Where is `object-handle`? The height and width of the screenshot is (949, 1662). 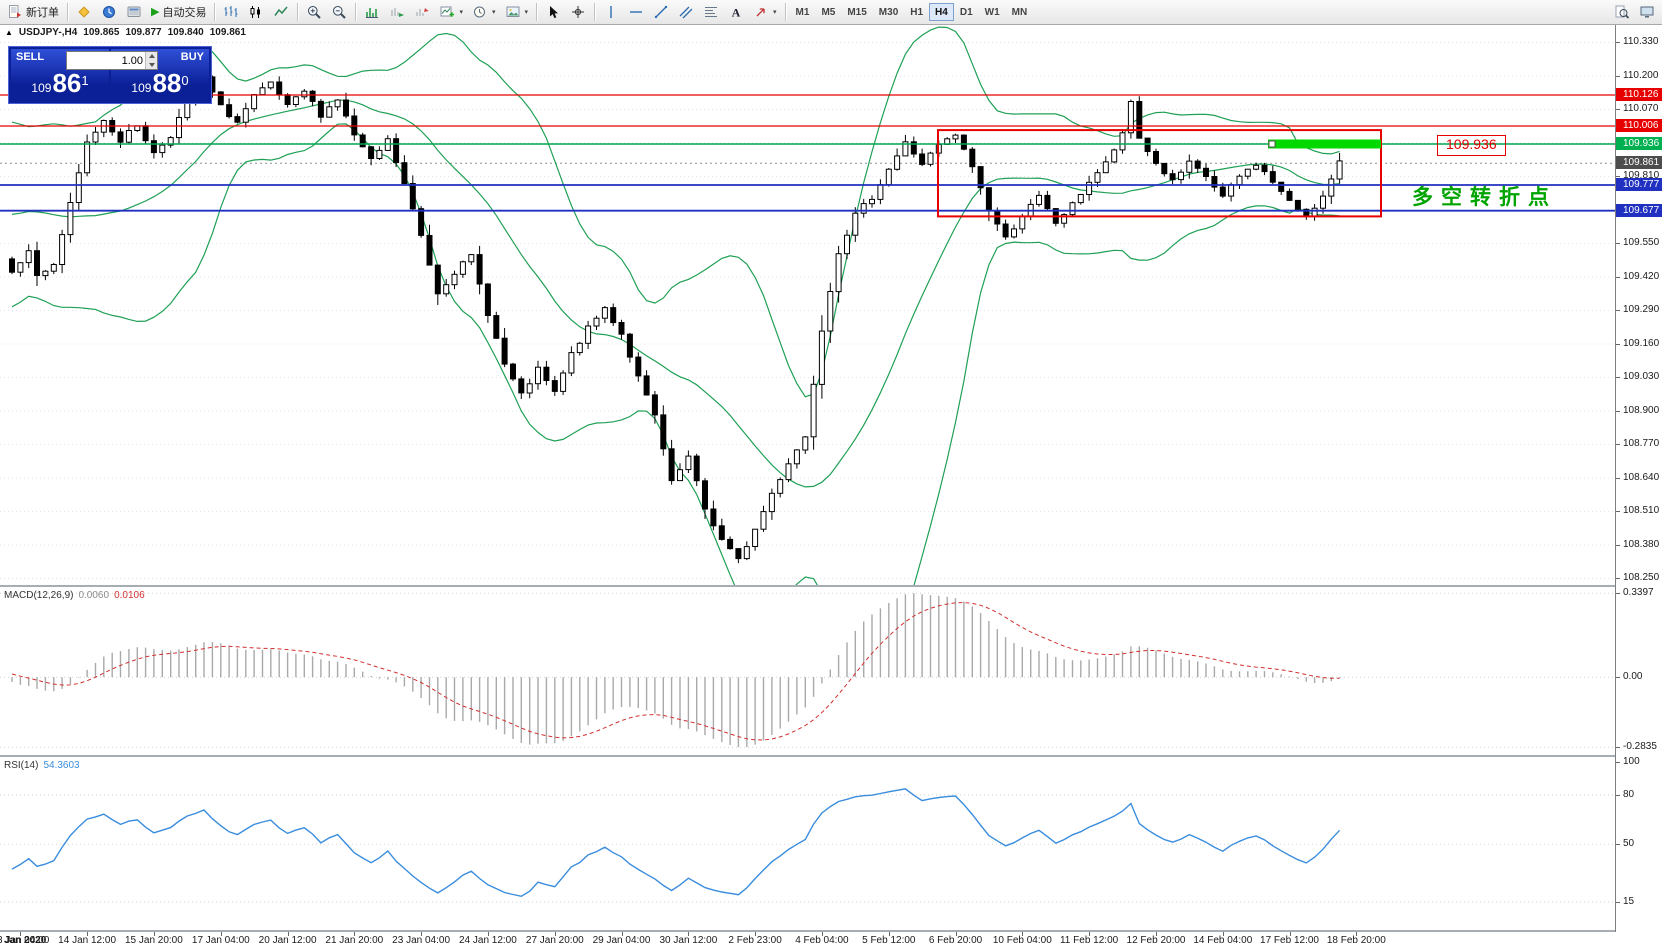 object-handle is located at coordinates (1272, 144).